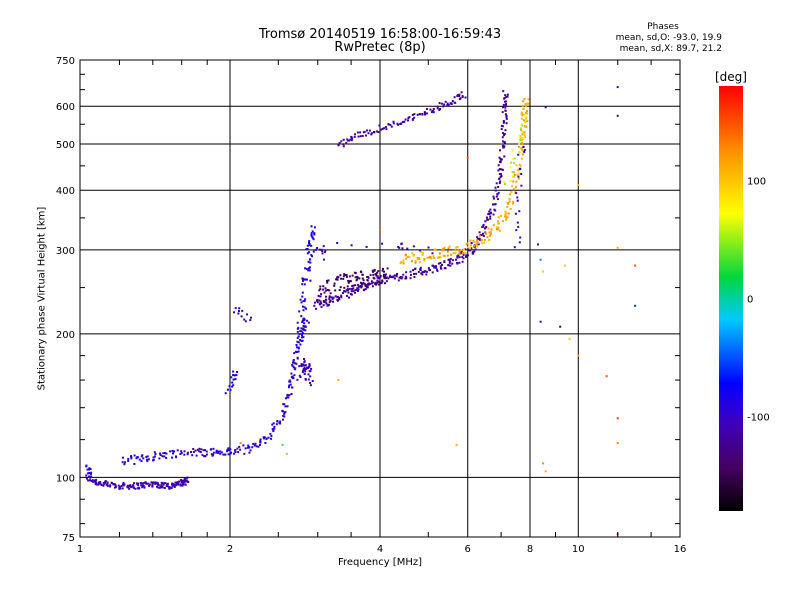 The image size is (800, 600). Describe the element at coordinates (680, 549) in the screenshot. I see `x-tick-label: 16` at that location.